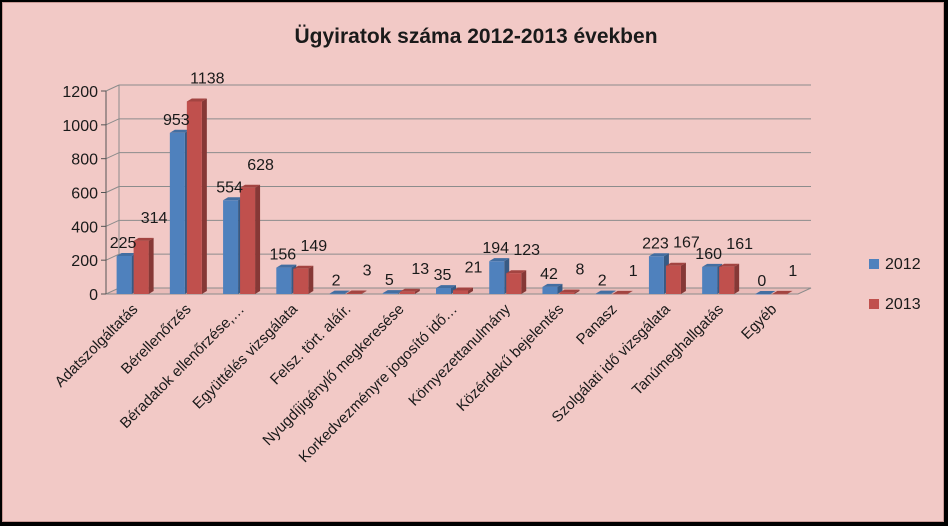 The width and height of the screenshot is (948, 526). Describe the element at coordinates (459, 354) in the screenshot. I see `category-label: Környezettanulmány` at that location.